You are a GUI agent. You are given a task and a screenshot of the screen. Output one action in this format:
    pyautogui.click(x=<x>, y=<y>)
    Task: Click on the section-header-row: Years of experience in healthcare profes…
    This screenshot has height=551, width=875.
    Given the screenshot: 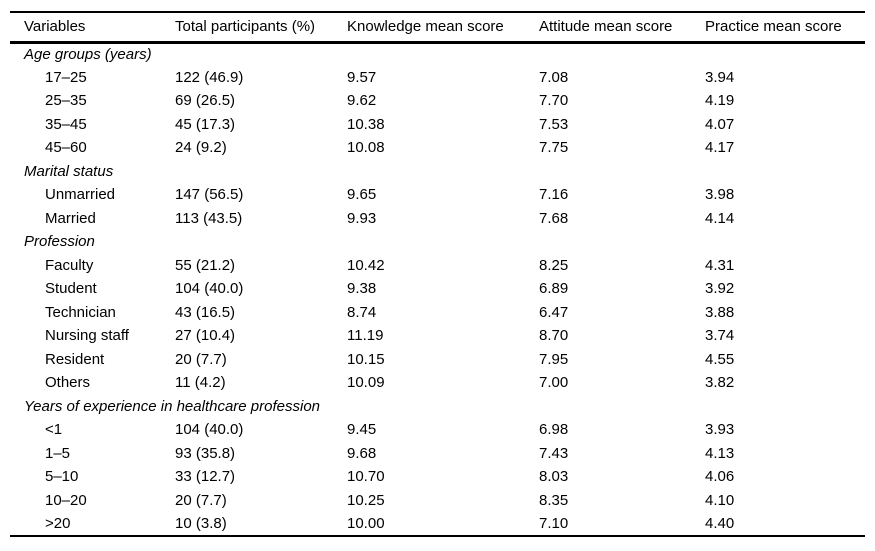 What is the action you would take?
    pyautogui.click(x=437, y=407)
    